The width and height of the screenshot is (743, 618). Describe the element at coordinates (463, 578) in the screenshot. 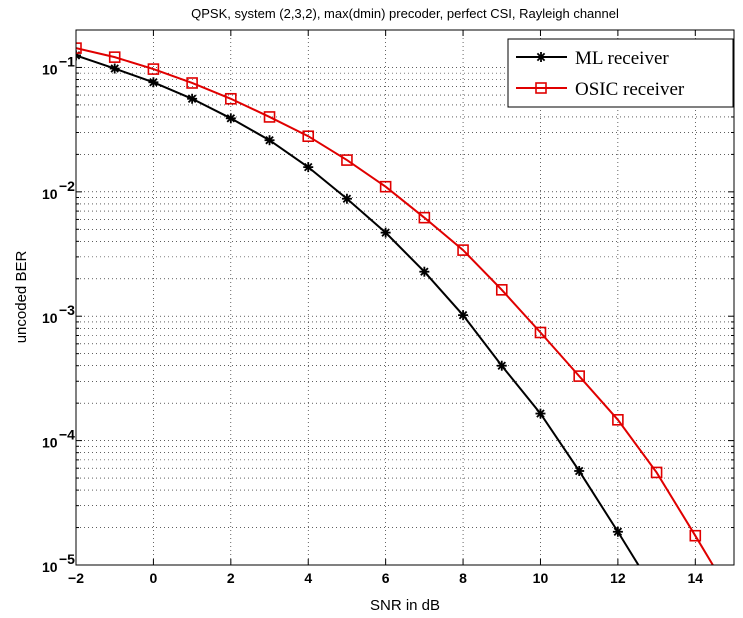

I see `x-tick-label: 8` at that location.